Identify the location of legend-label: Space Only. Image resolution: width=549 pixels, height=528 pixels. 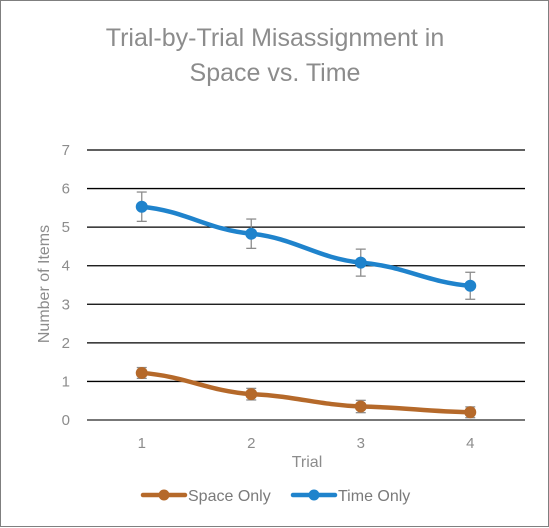
(229, 496).